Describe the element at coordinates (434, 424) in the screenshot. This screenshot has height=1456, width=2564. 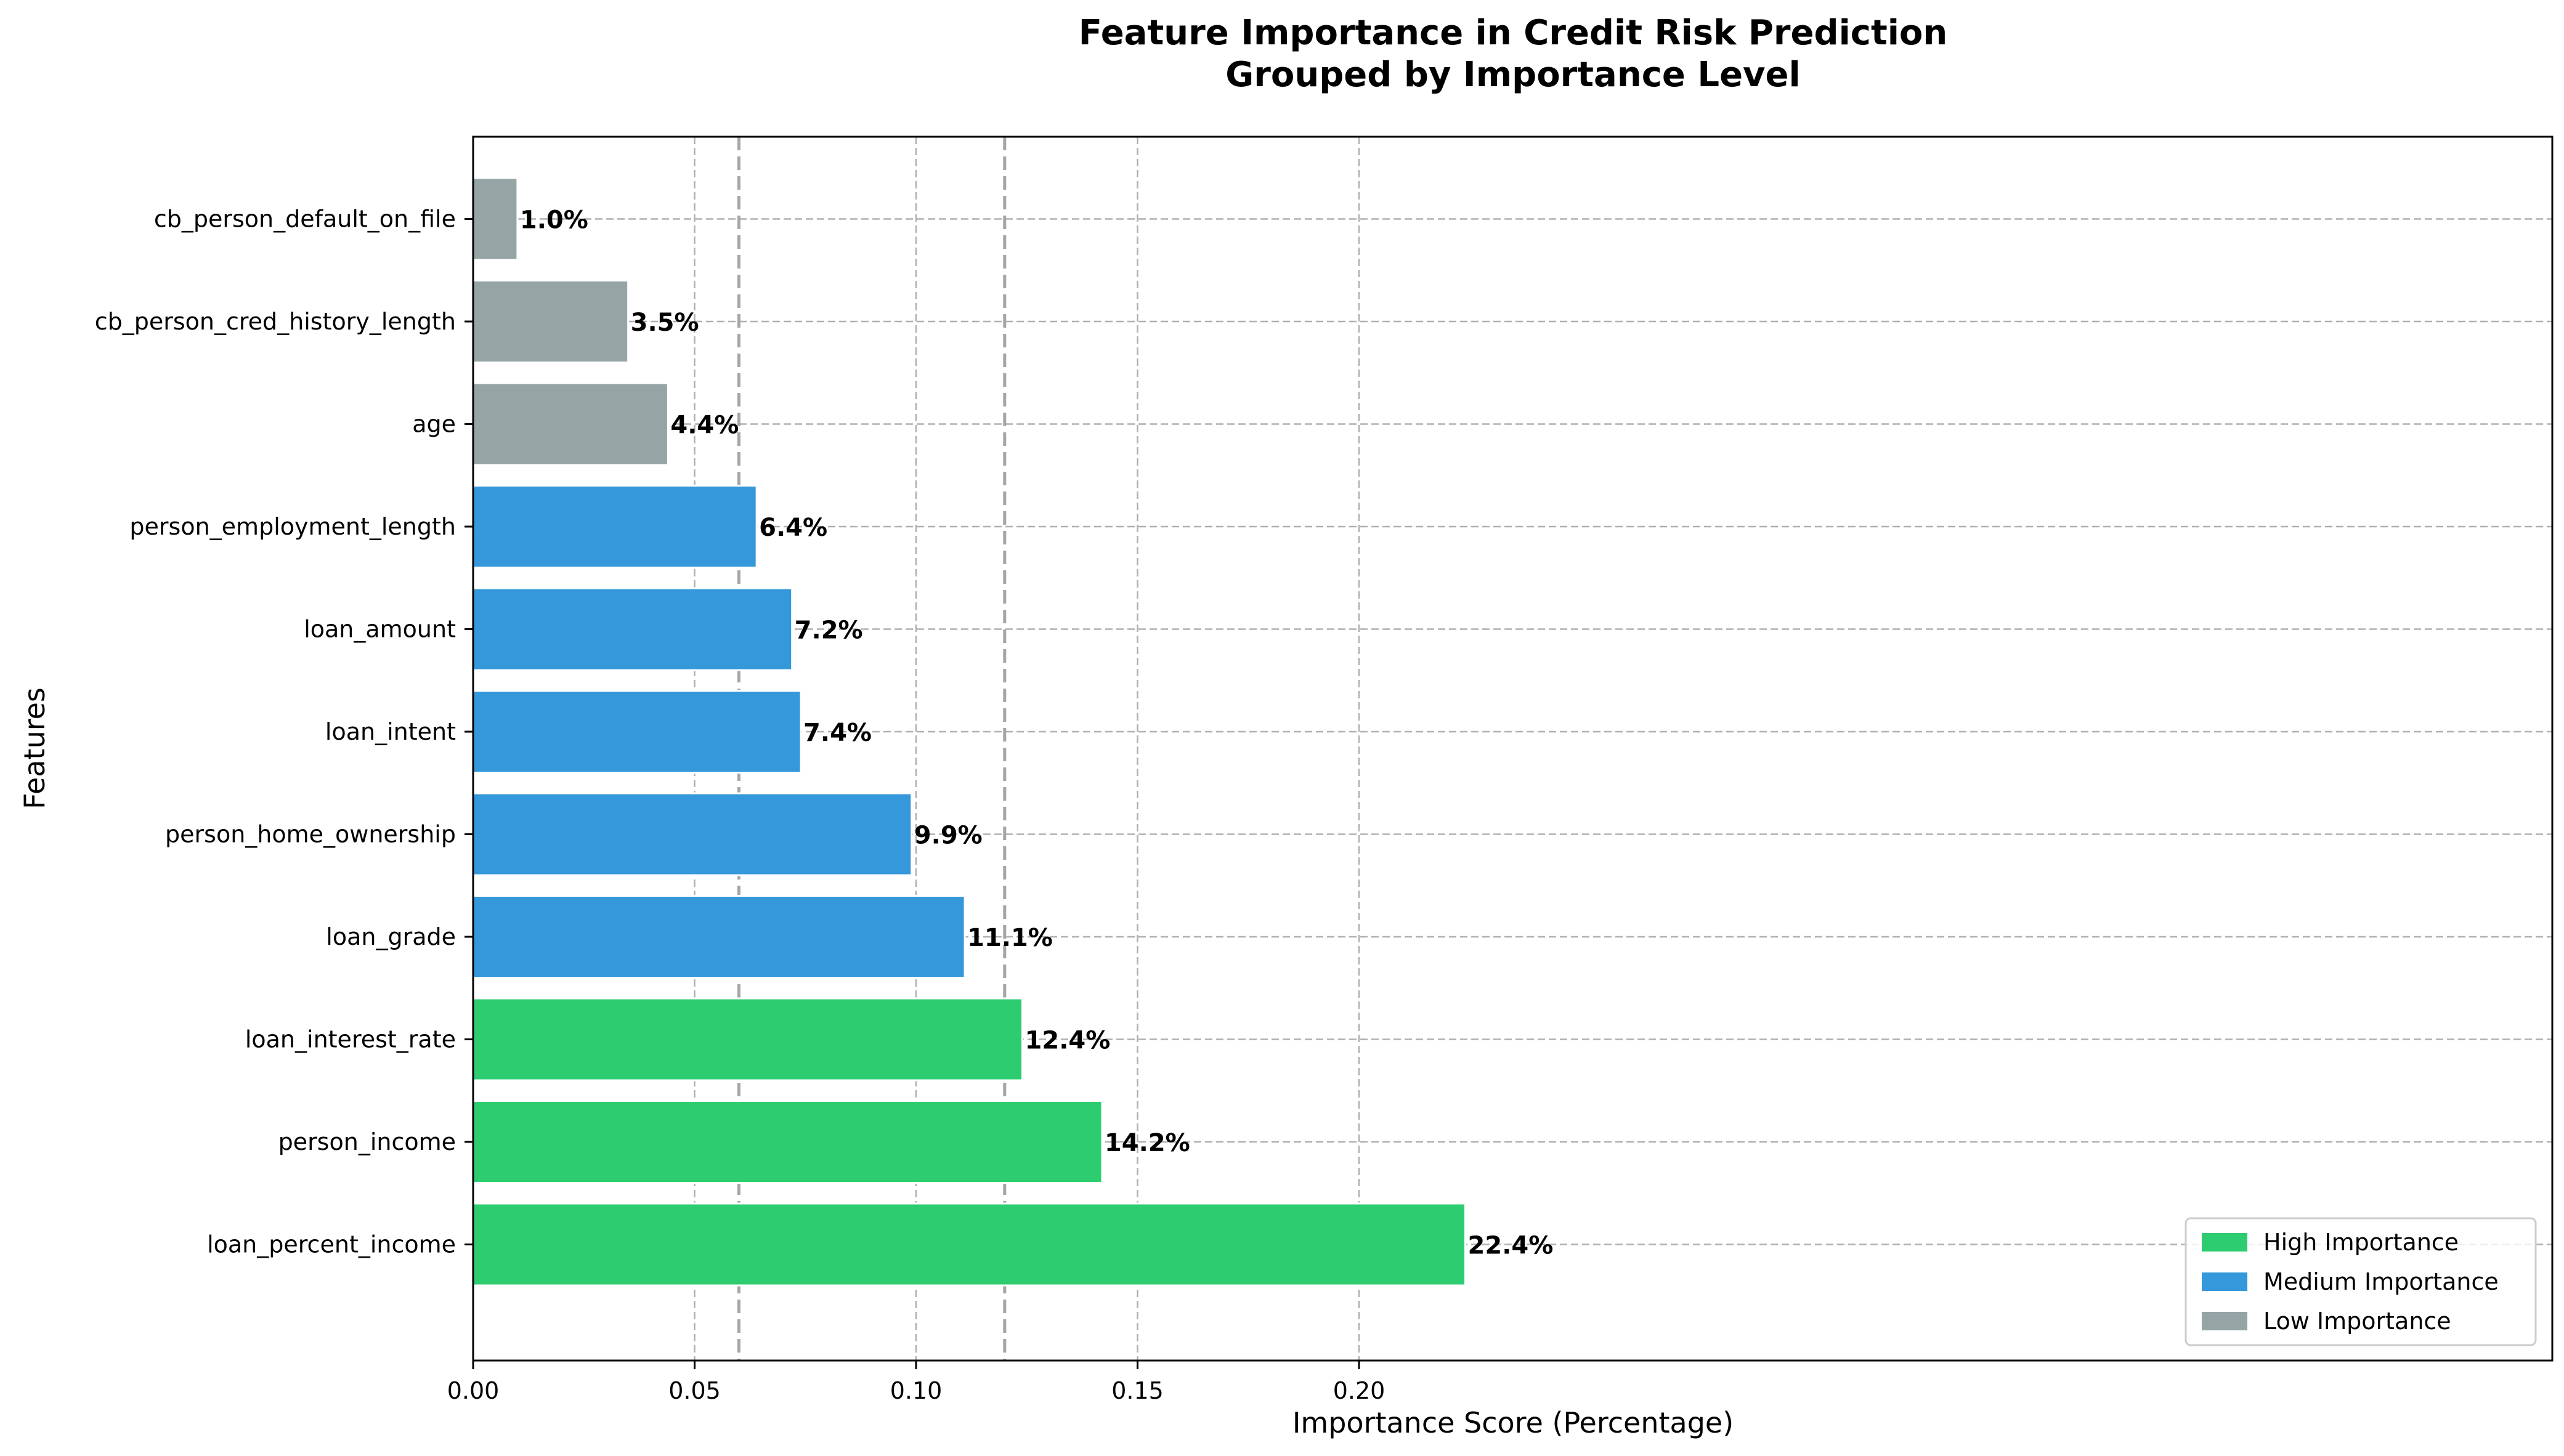
I see `y-tick-label-age: age` at that location.